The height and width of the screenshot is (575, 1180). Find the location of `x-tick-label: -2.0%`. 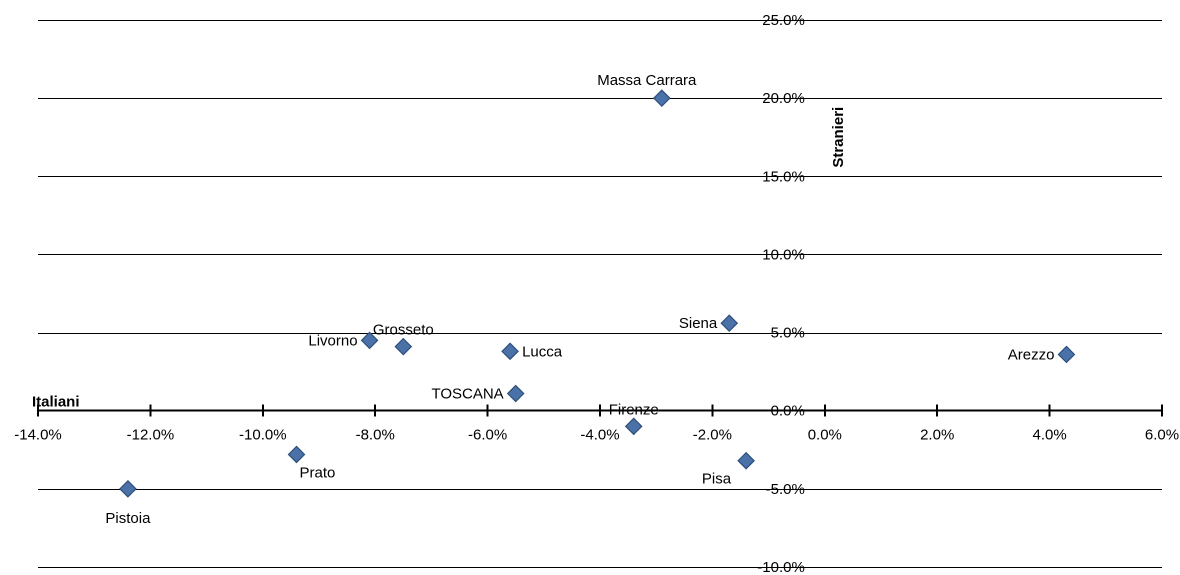

x-tick-label: -2.0% is located at coordinates (712, 435).